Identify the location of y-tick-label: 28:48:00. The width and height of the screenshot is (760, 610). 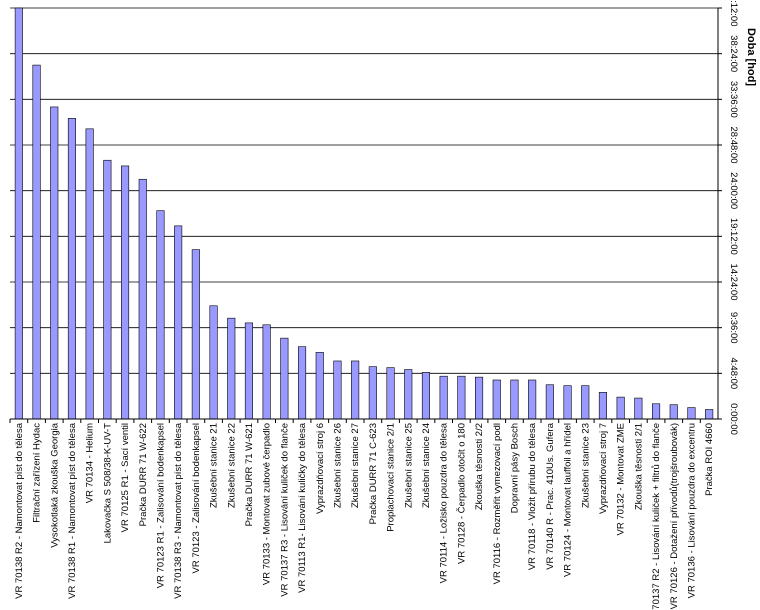
(733, 145).